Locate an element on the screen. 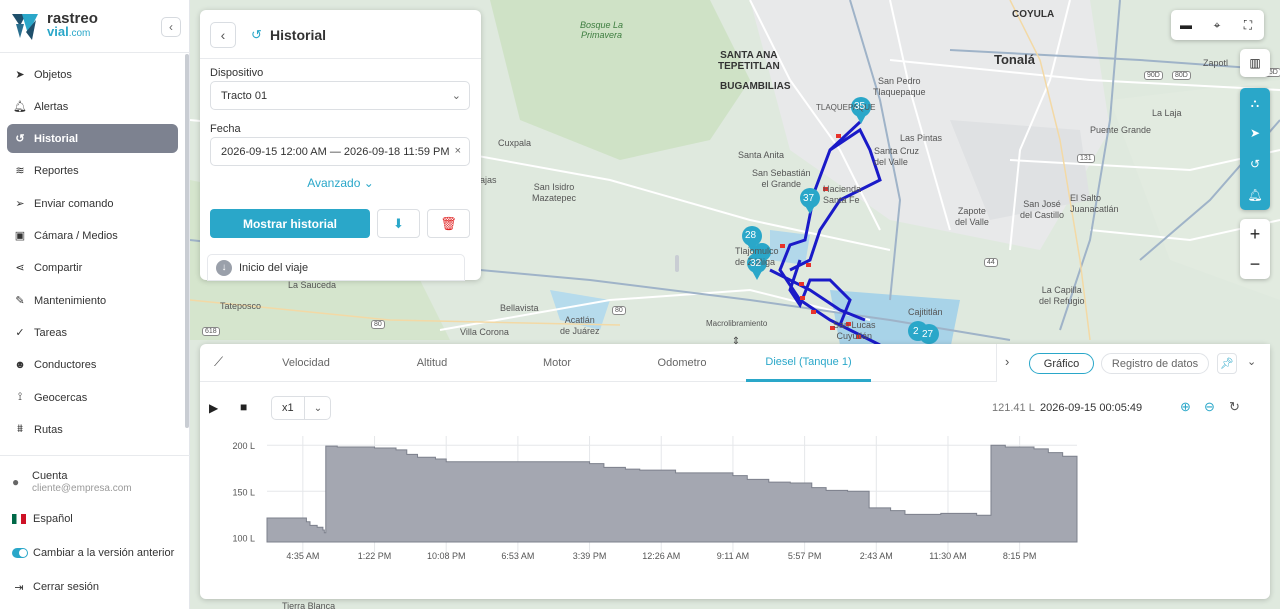 Image resolution: width=1280 pixels, height=609 pixels. tab-odometro: Odometro is located at coordinates (682, 363).